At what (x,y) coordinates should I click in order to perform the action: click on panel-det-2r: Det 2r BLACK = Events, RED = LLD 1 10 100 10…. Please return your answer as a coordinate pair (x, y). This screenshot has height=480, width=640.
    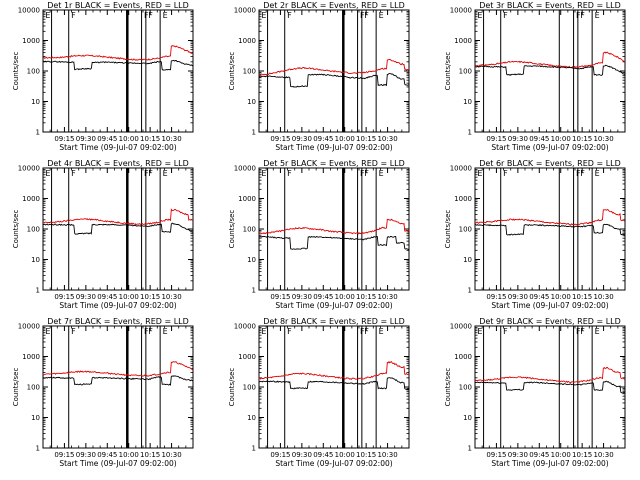
    Looking at the image, I should click on (319, 76).